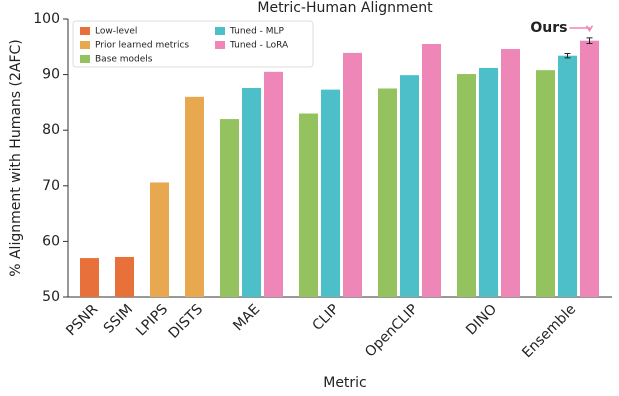  I want to click on legend-label: Low-level, so click(116, 32).